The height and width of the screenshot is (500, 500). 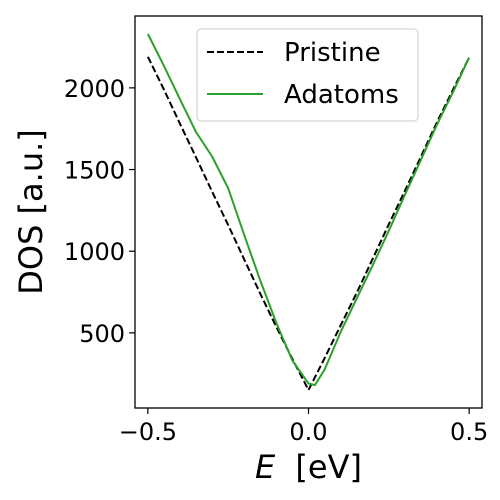 What do you see at coordinates (328, 467) in the screenshot?
I see `x-axis-label-unit: [eV]` at bounding box center [328, 467].